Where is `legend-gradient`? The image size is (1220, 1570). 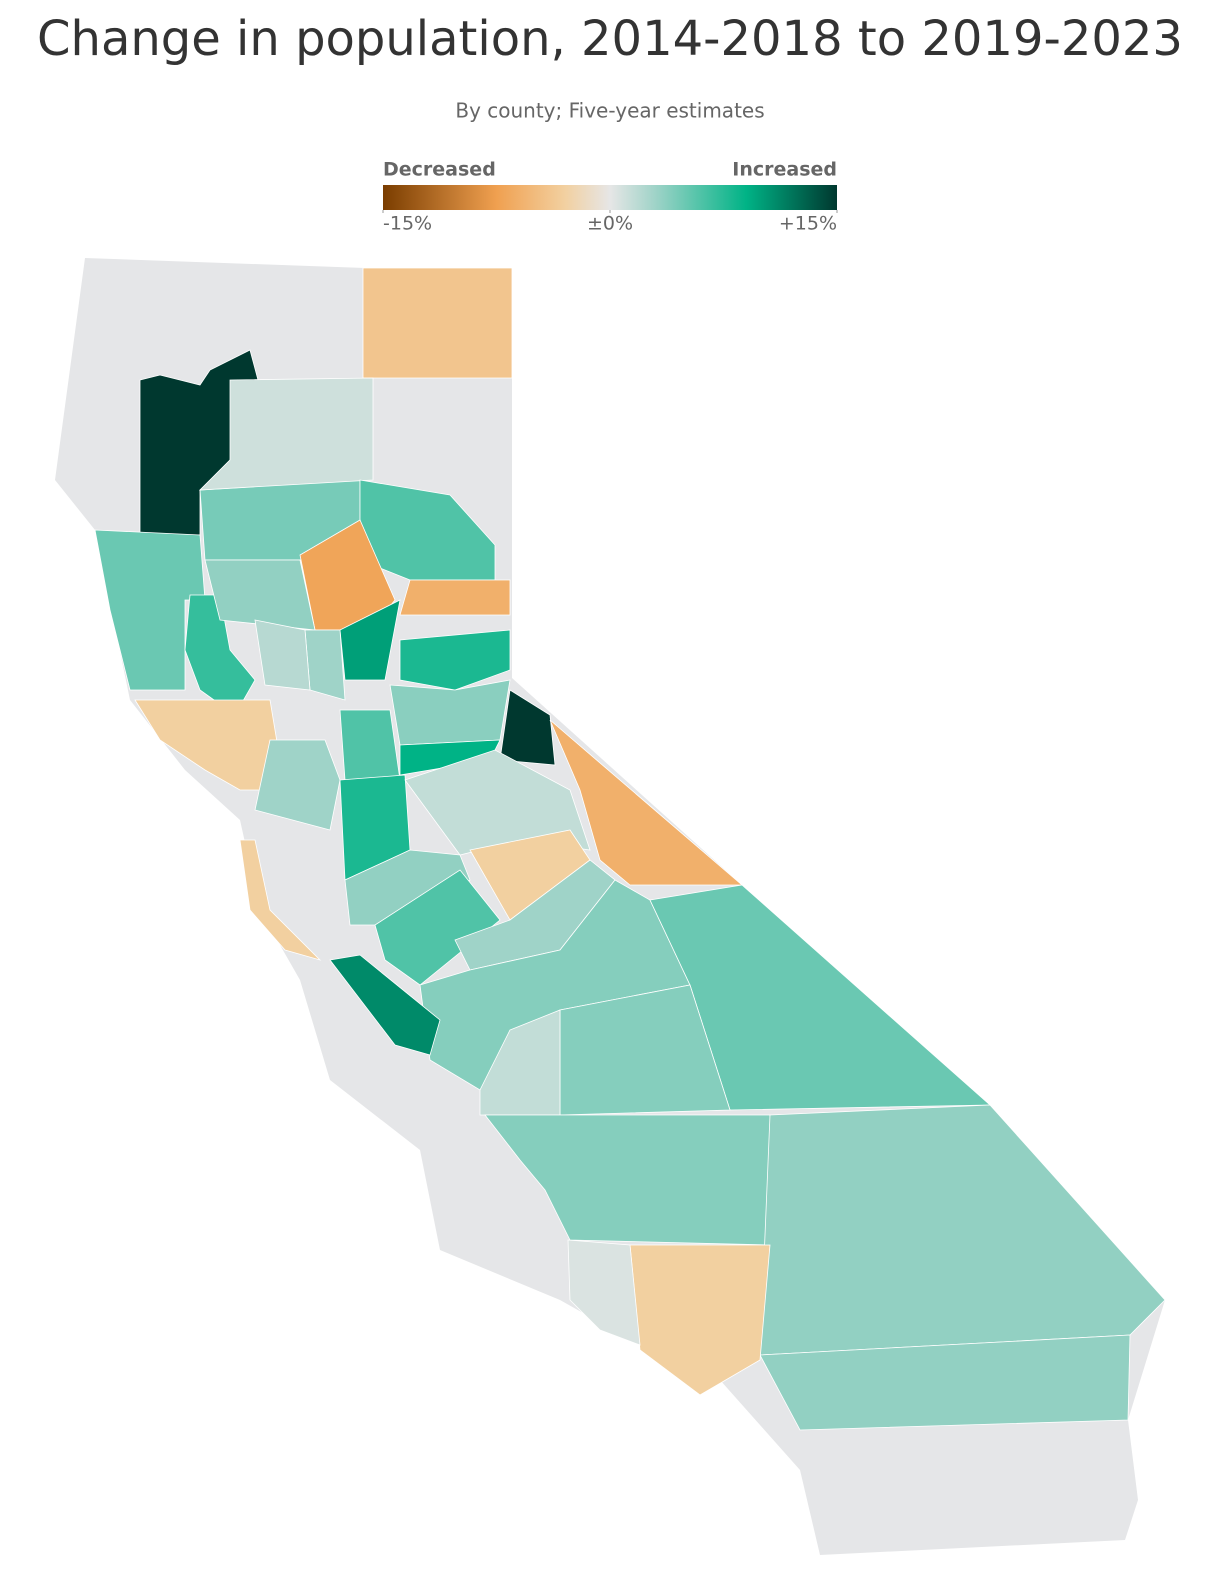
legend-gradient is located at coordinates (610, 197).